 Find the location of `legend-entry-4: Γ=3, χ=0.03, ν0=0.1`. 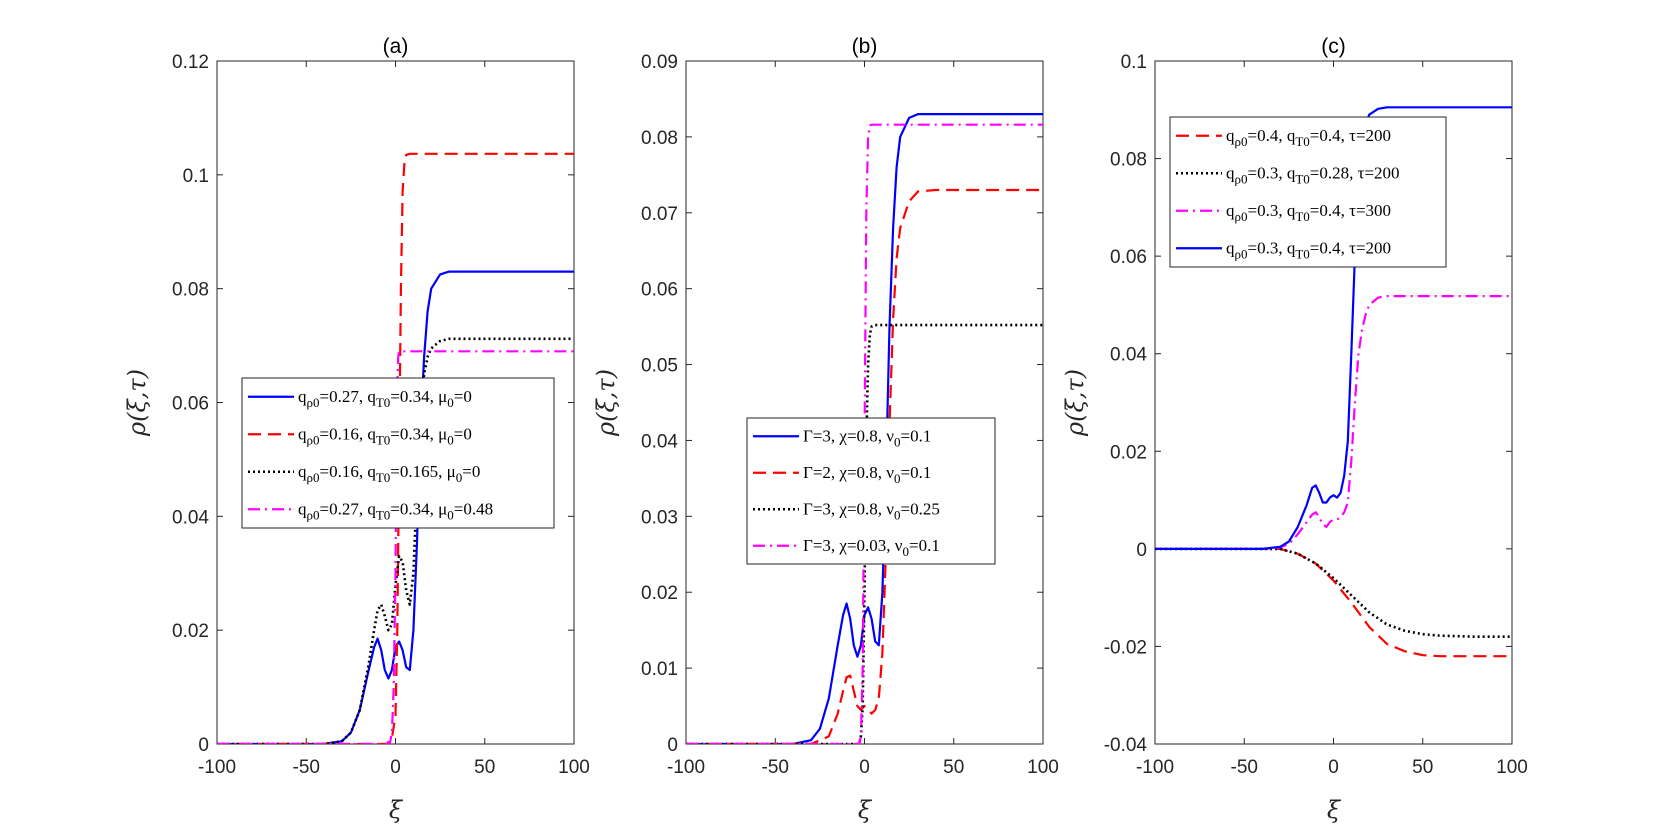

legend-entry-4: Γ=3, χ=0.03, ν0=0.1 is located at coordinates (871, 547).